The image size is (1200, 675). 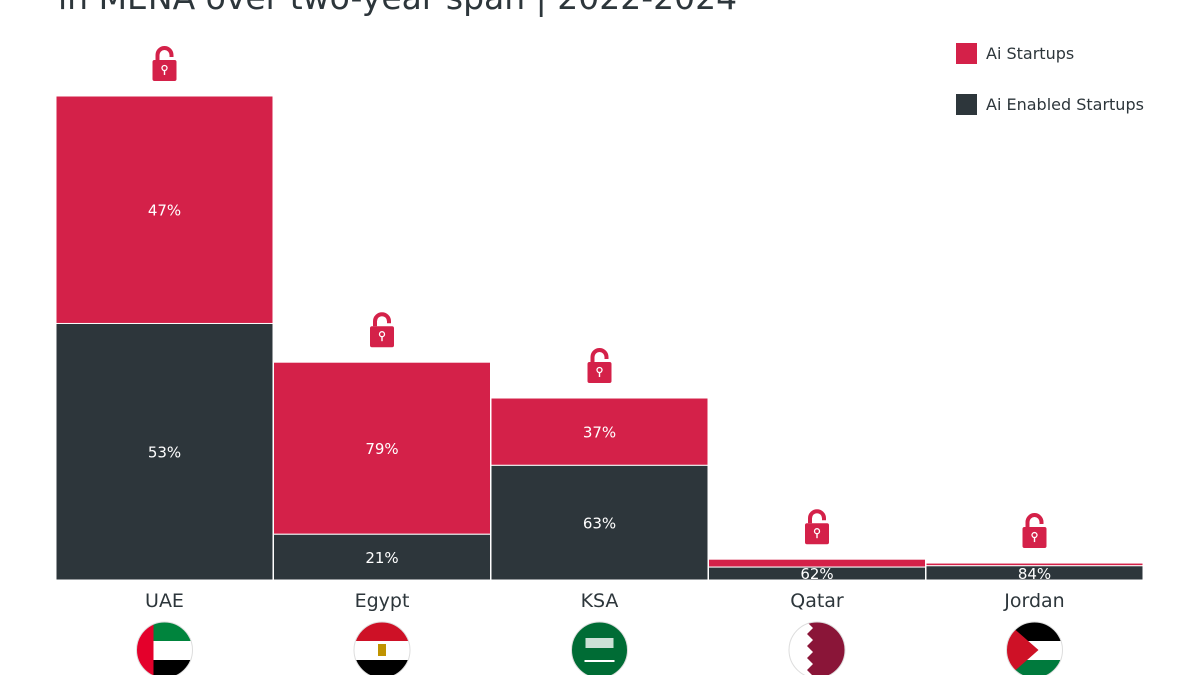 I want to click on flag-icon-uae, so click(x=164, y=648).